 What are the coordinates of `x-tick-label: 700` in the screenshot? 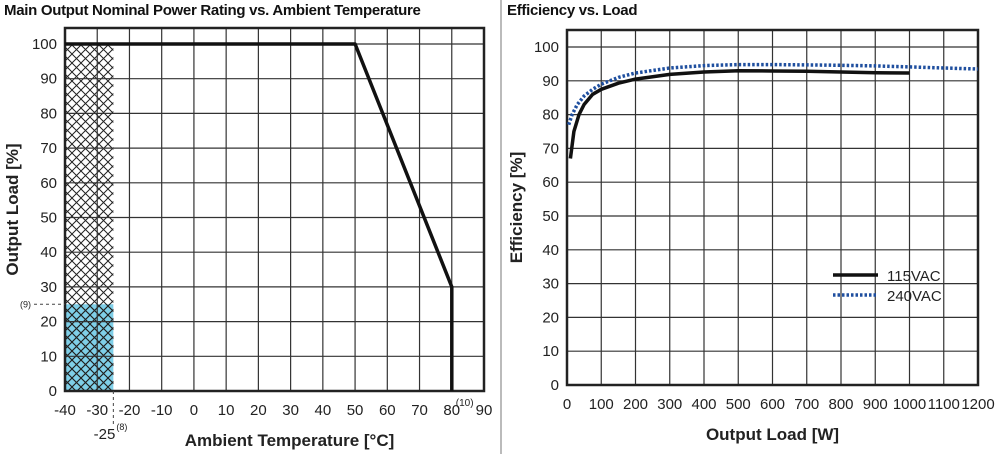 It's located at (806, 404).